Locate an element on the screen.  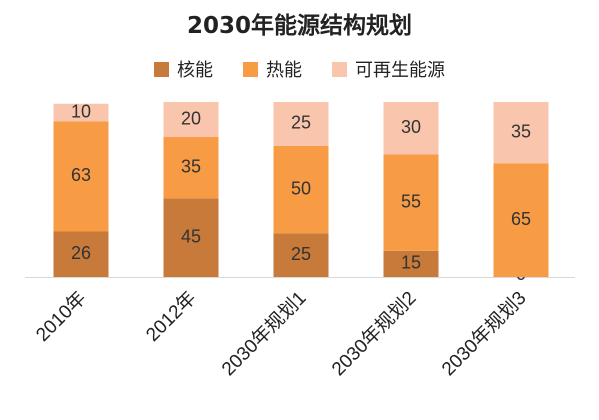
legend-item-nuclear: 核能 is located at coordinates (183, 69).